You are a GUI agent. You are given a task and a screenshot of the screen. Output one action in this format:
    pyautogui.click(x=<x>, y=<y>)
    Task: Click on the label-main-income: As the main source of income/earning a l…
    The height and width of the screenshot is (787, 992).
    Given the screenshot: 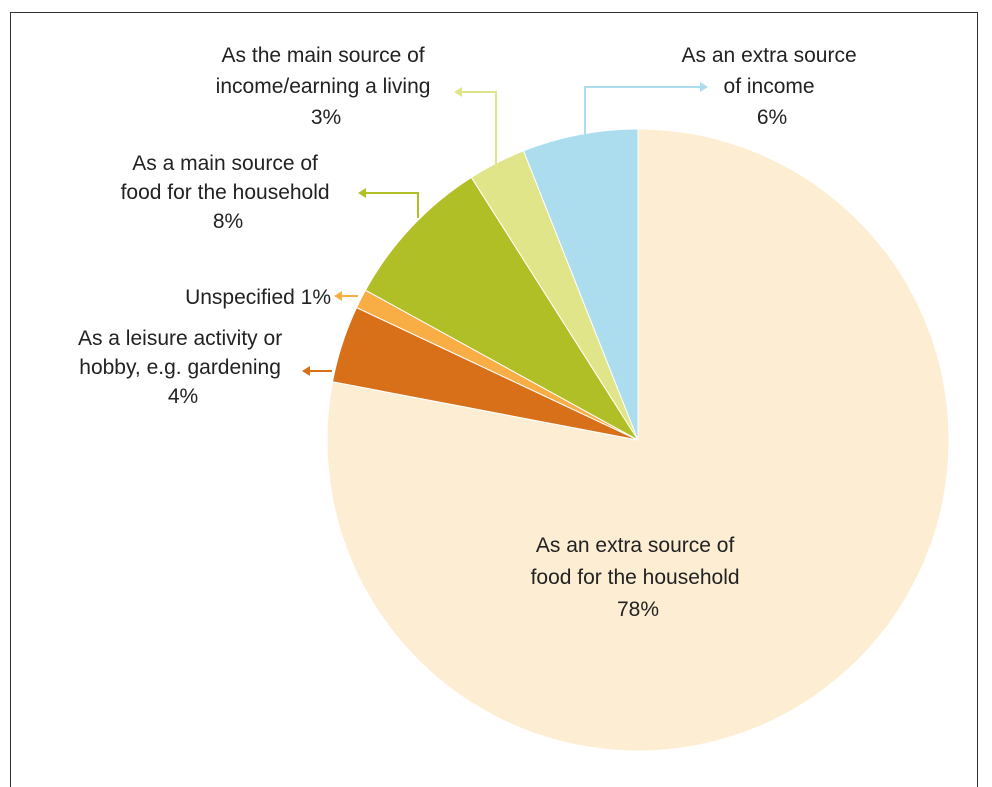 What is the action you would take?
    pyautogui.click(x=326, y=86)
    